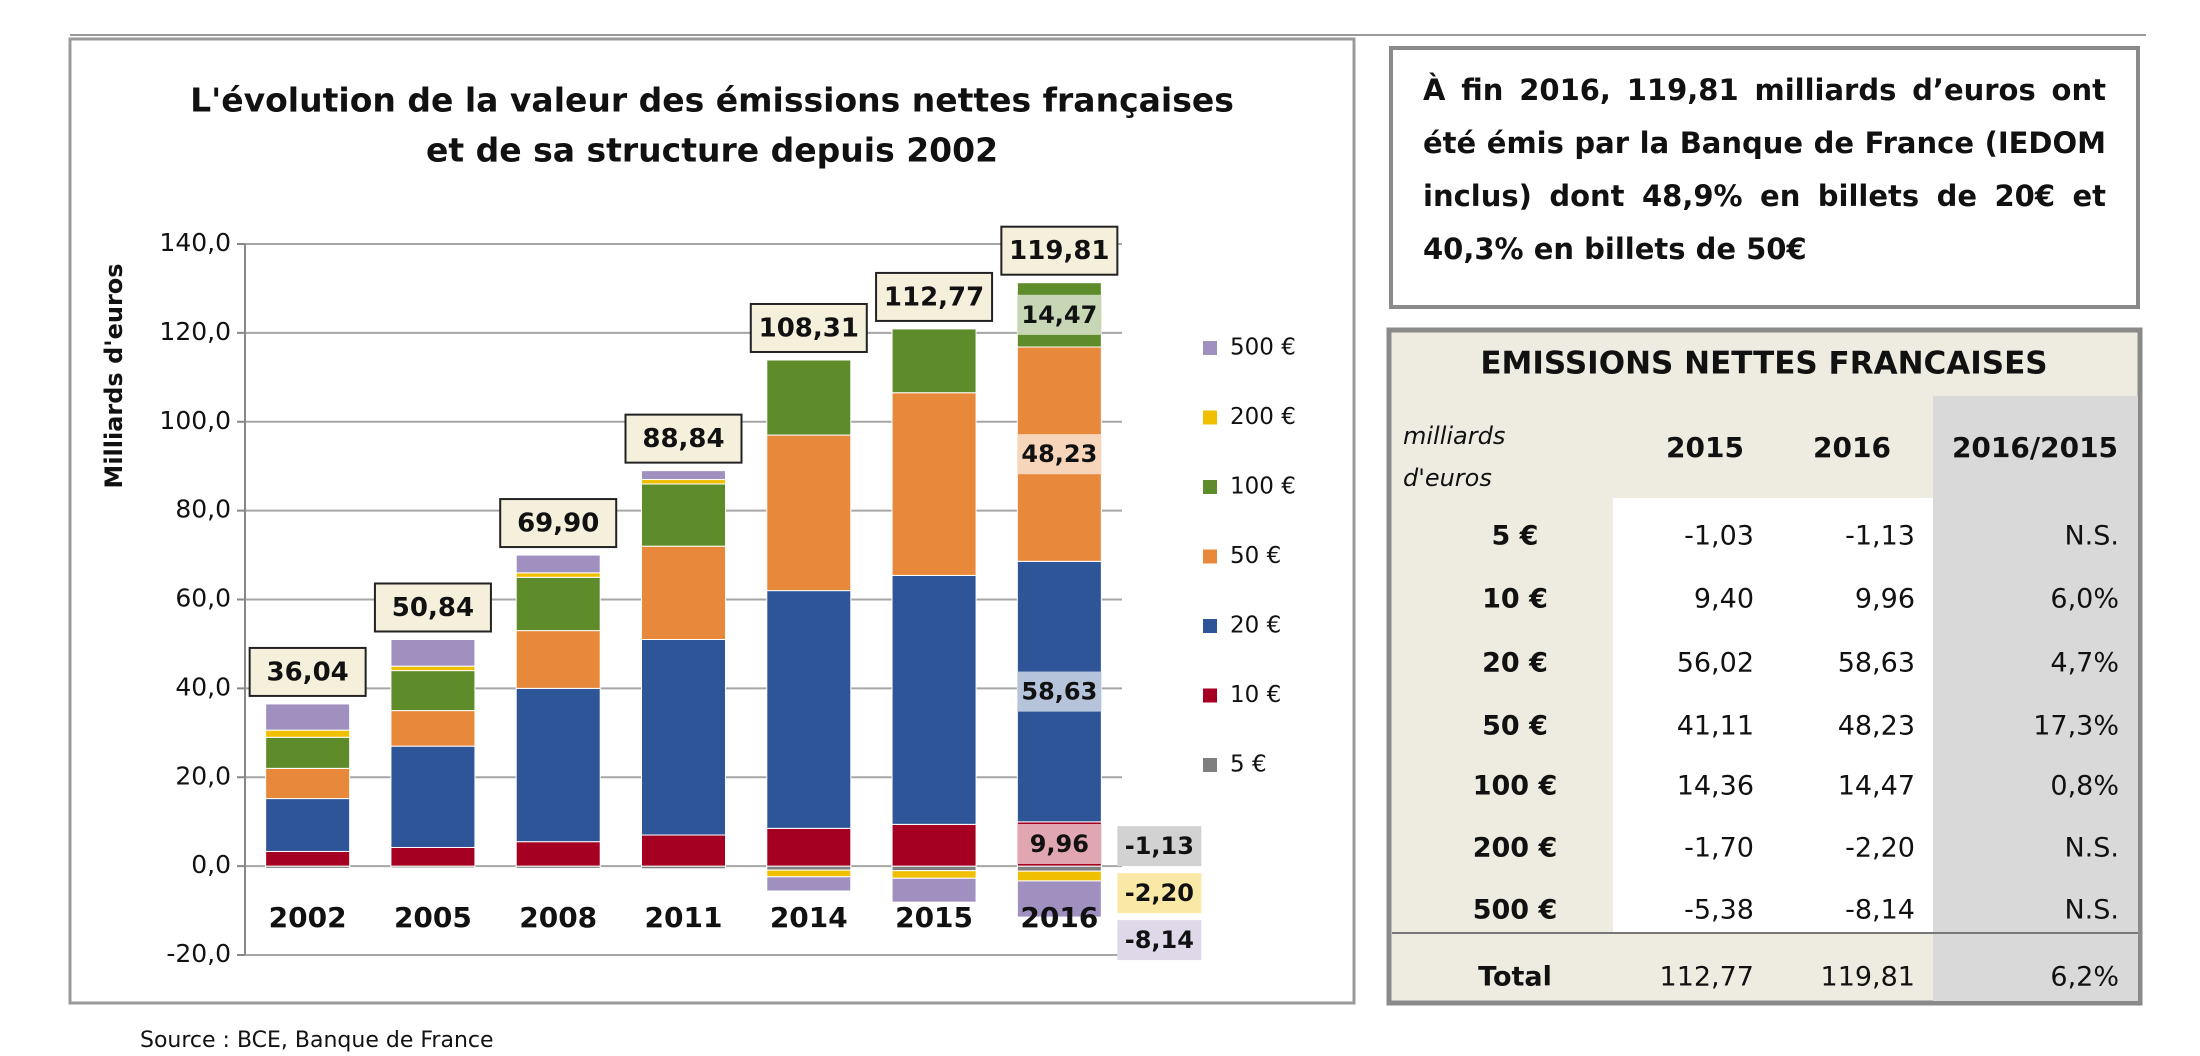  Describe the element at coordinates (203, 775) in the screenshot. I see `y-tick-label: 20,0` at that location.